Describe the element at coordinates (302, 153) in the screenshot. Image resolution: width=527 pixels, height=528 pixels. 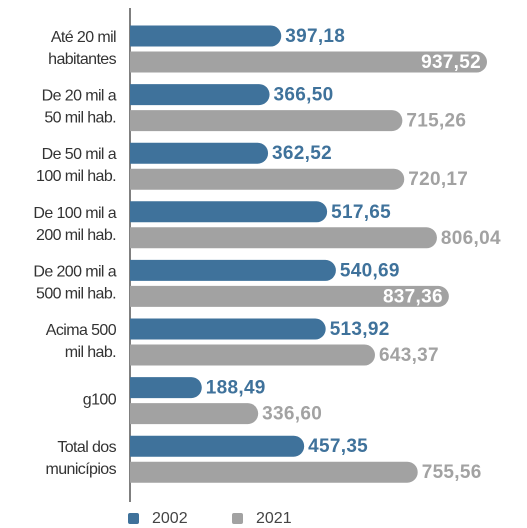
I see `value-label: 362,52` at that location.